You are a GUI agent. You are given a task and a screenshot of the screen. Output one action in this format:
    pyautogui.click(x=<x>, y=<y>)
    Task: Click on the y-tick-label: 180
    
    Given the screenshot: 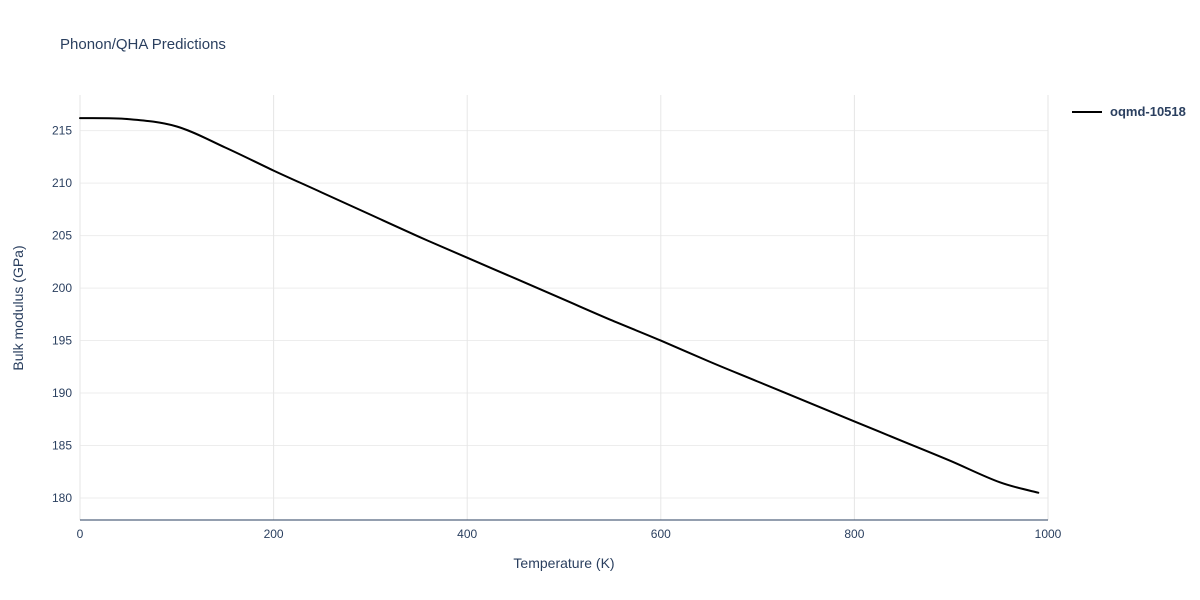 What is the action you would take?
    pyautogui.click(x=62, y=498)
    